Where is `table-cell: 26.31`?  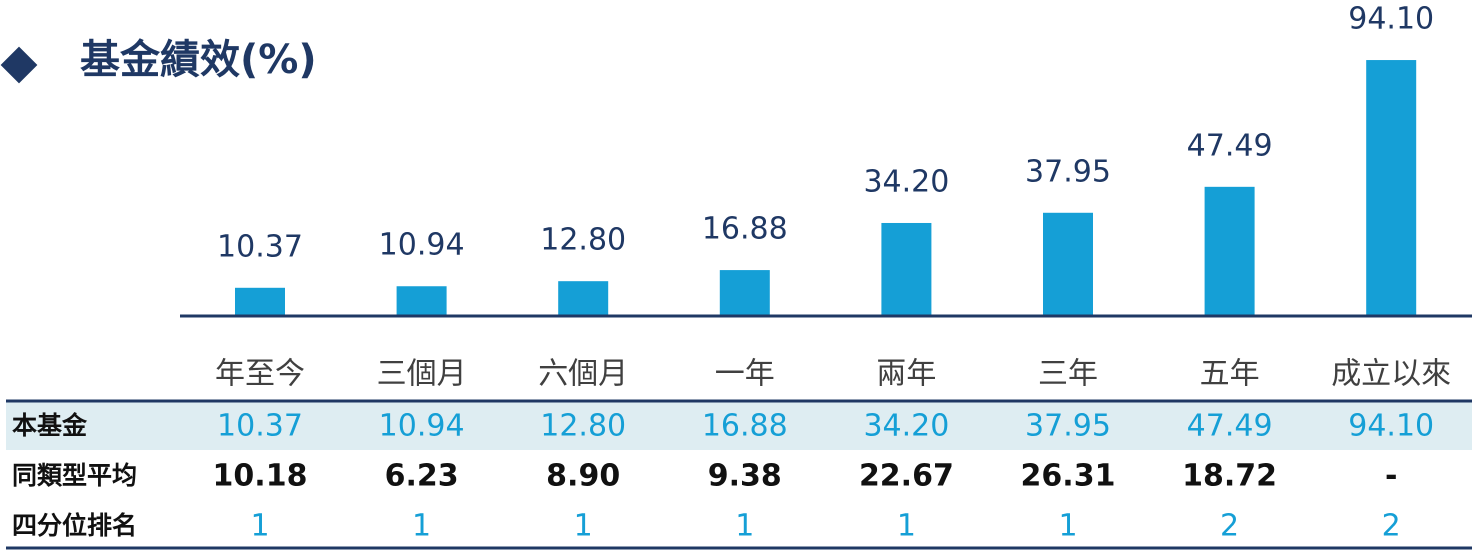
table-cell: 26.31 is located at coordinates (1068, 476).